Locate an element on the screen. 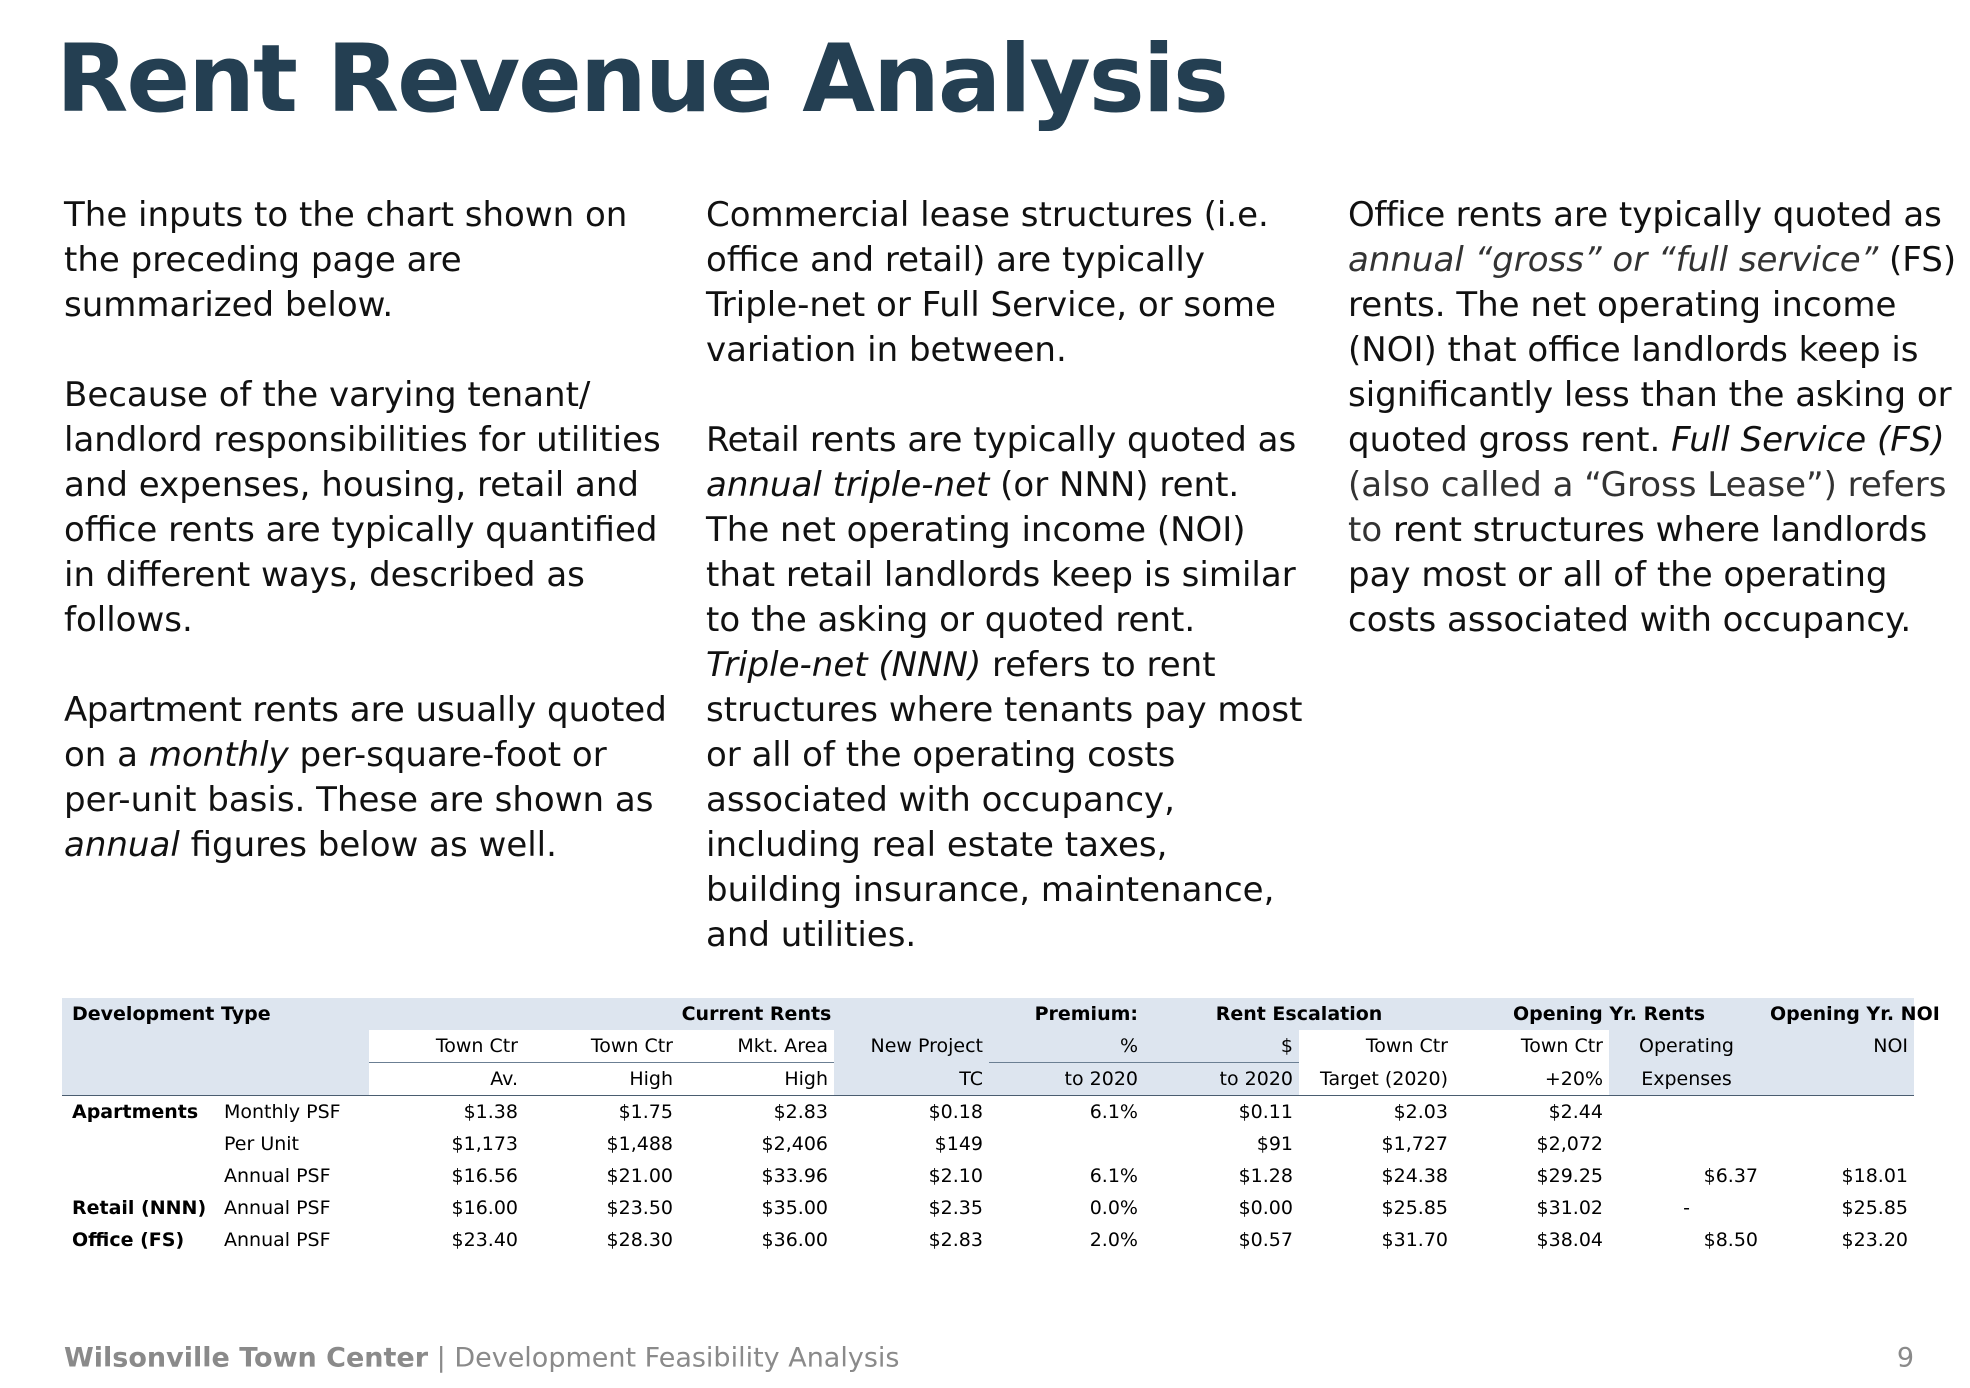  table-cell: $1.28 is located at coordinates (1265, 1176).